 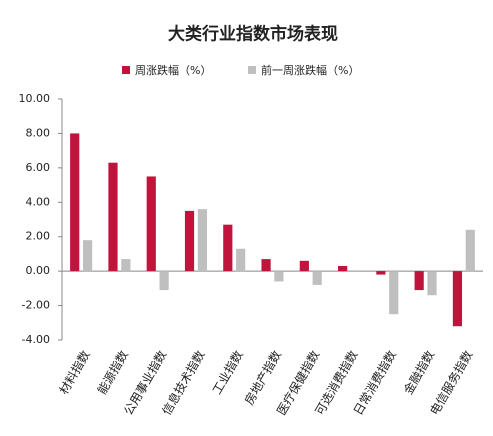 What do you see at coordinates (253, 34) in the screenshot?
I see `chart-title: 大类行业指数市场表现` at bounding box center [253, 34].